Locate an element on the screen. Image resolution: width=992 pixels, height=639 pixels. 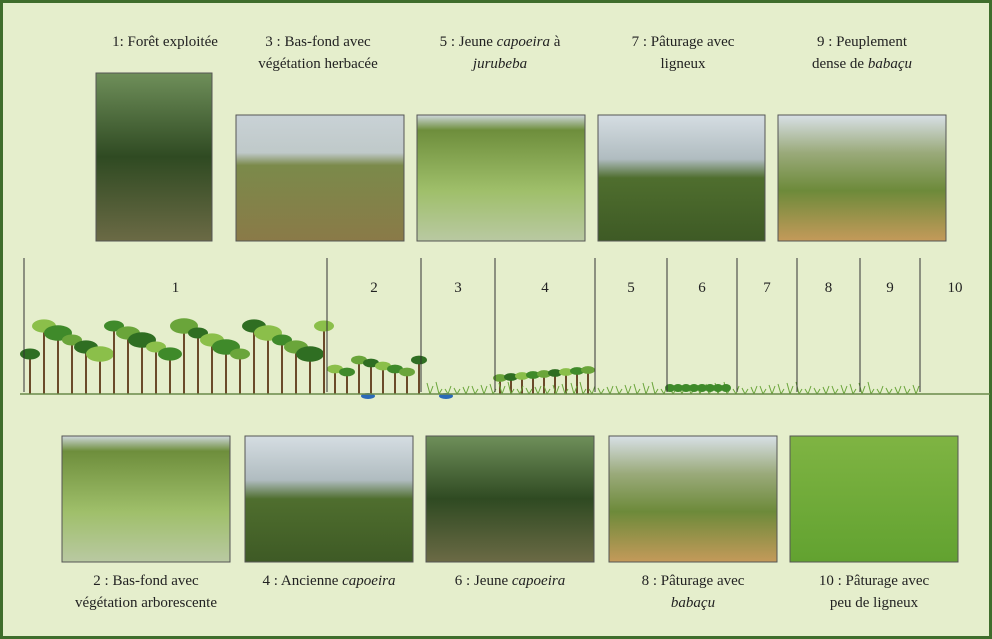
caption-text: 10 : Pâturage avec is located at coordinates (874, 581).